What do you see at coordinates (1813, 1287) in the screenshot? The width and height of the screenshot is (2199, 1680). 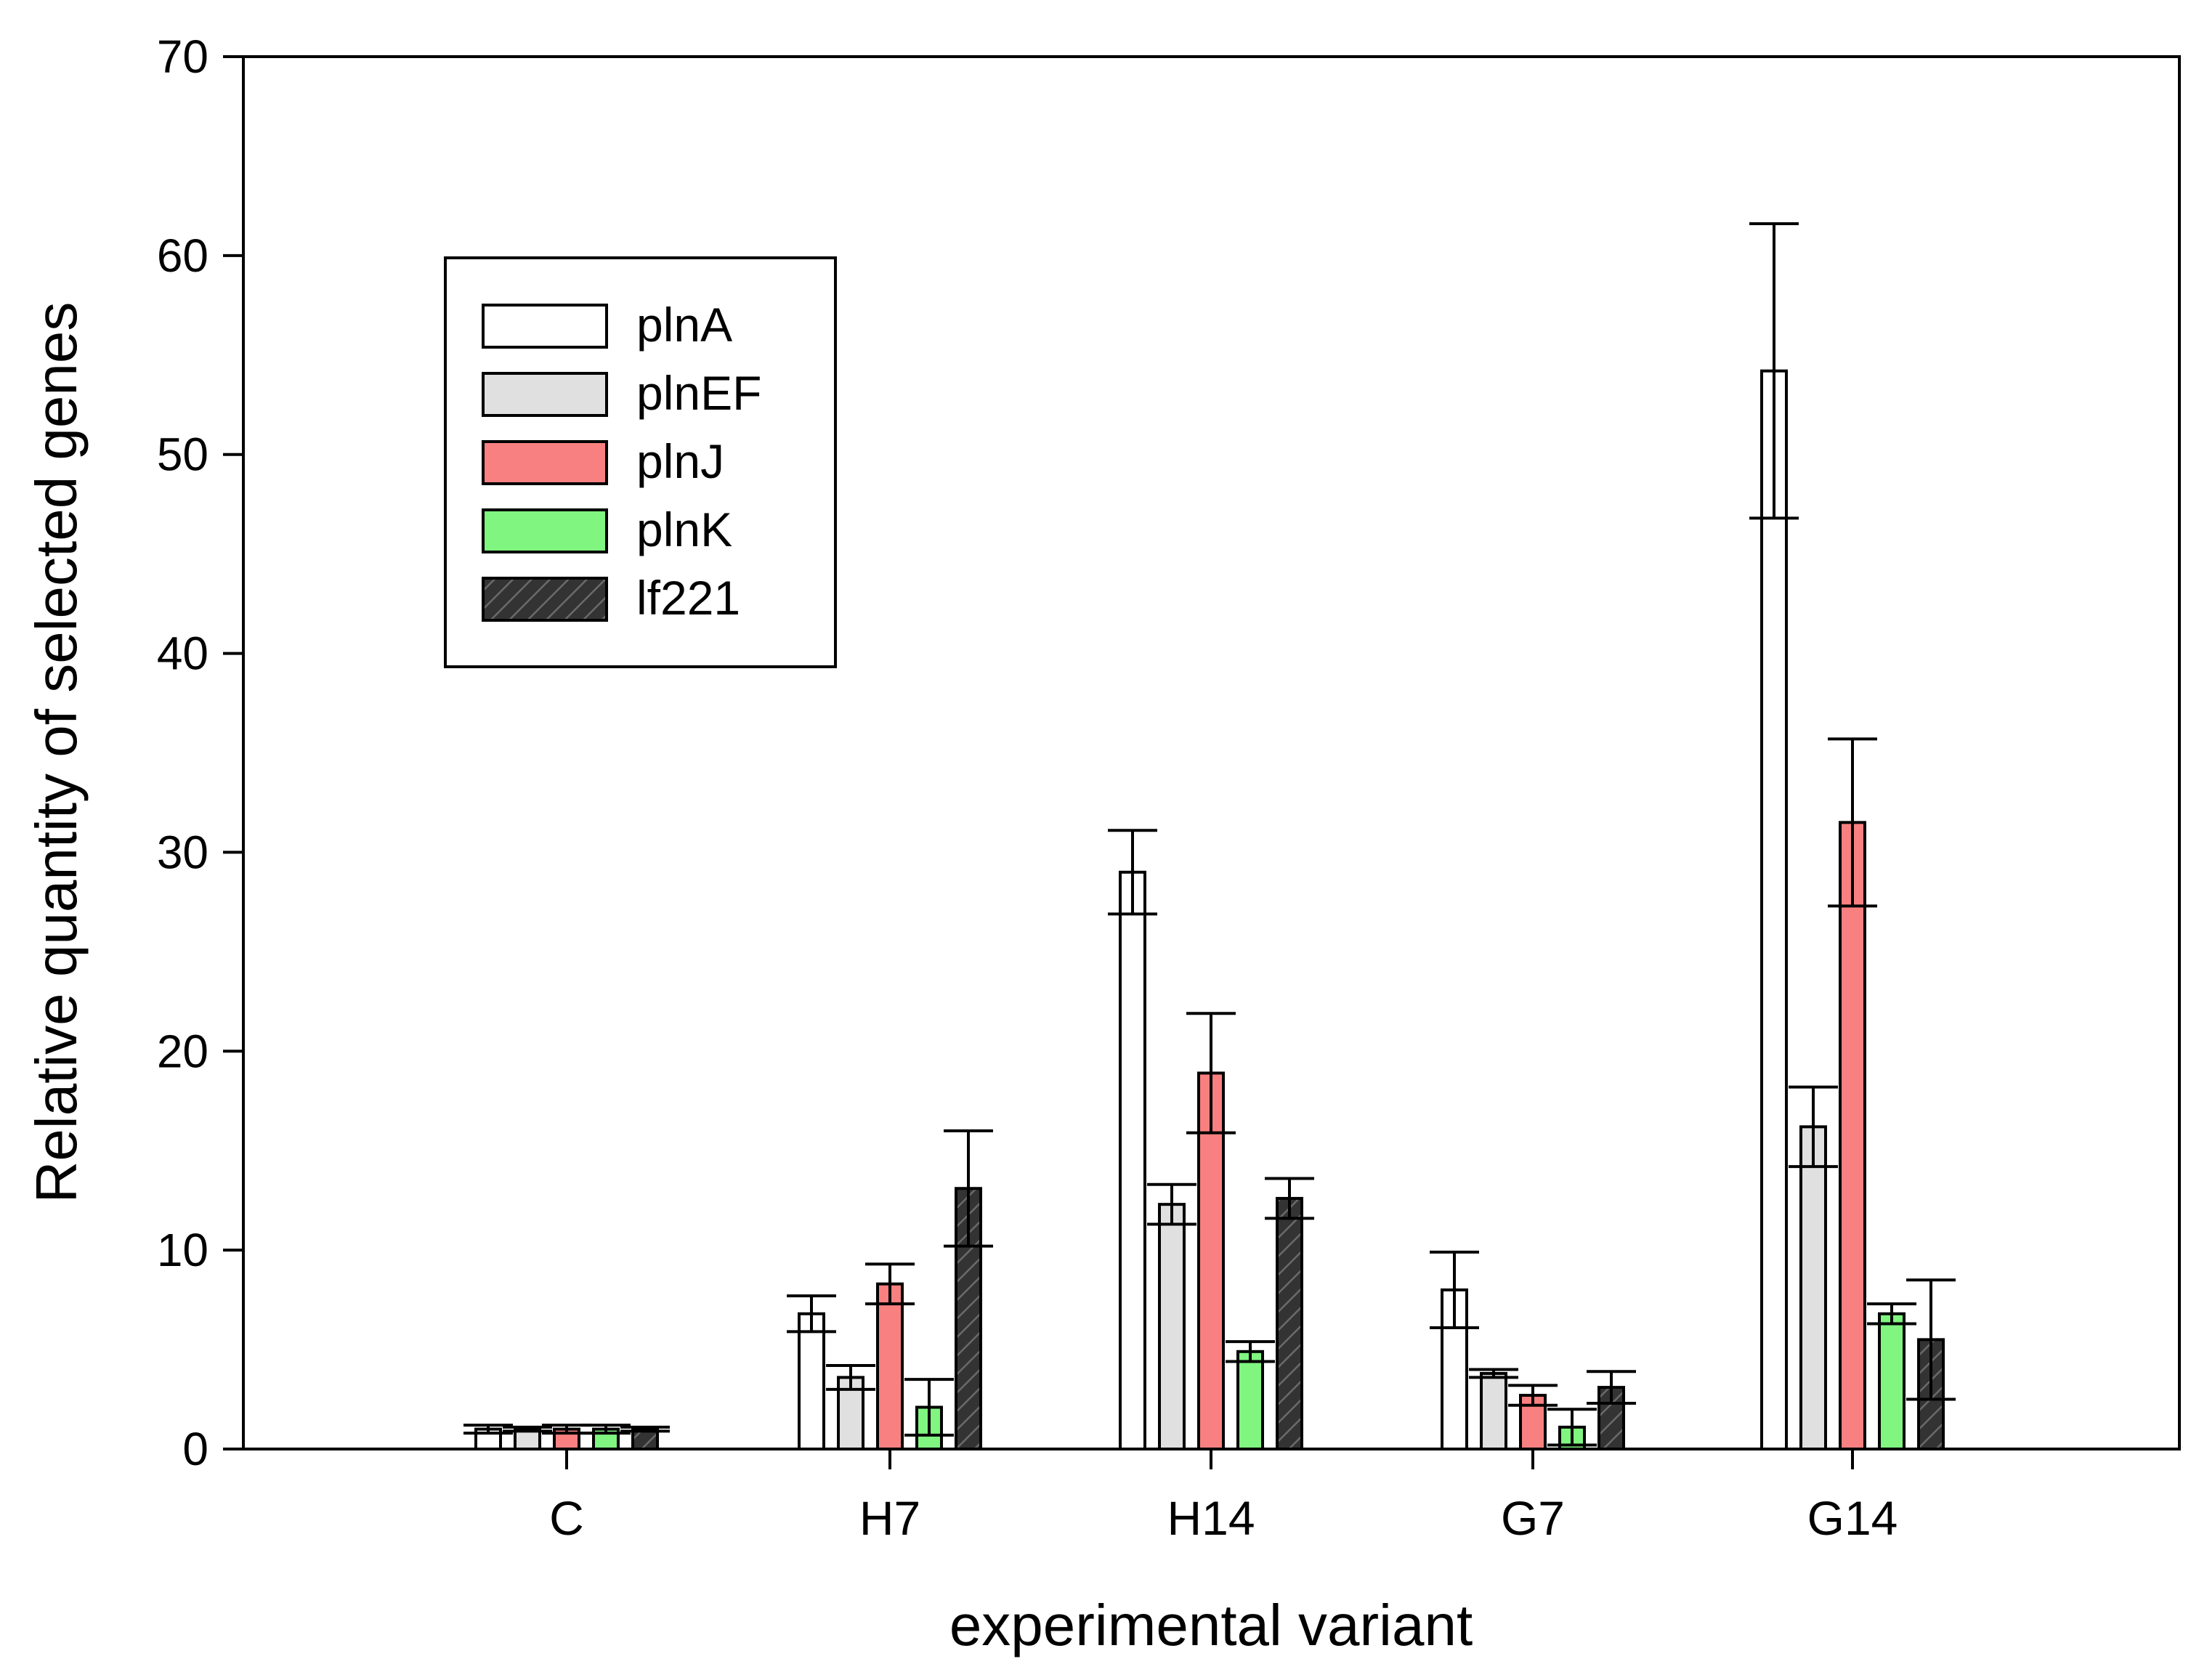 I see `bar-plnEF-G14` at bounding box center [1813, 1287].